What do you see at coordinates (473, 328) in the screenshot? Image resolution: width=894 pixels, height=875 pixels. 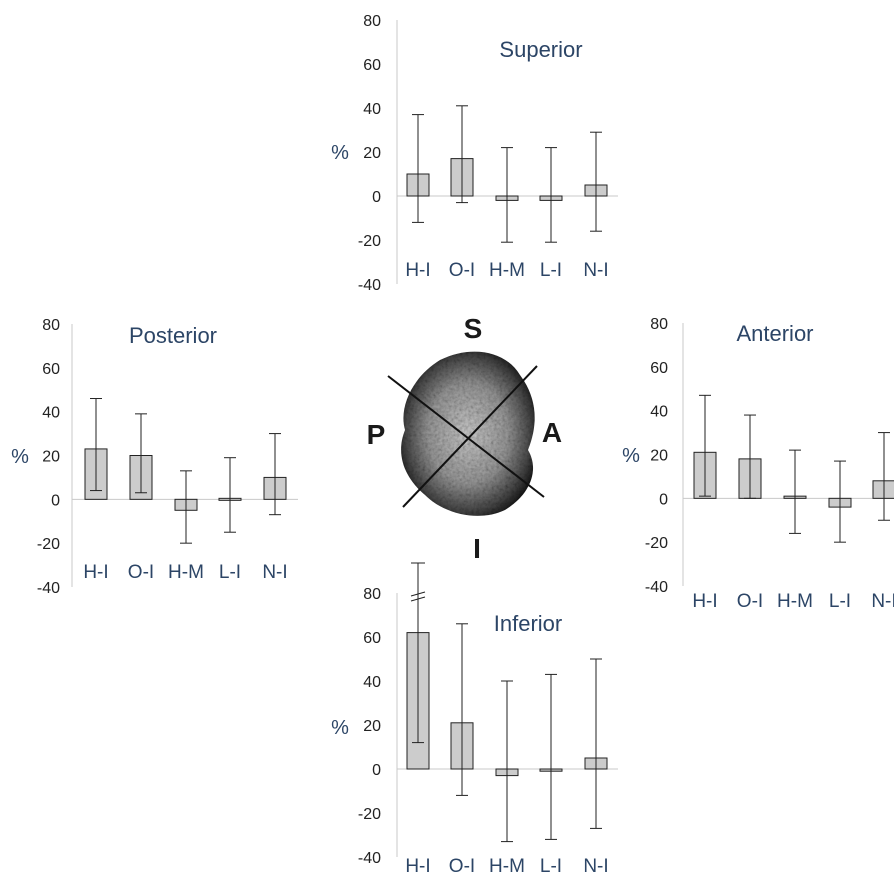 I see `orientation-label-superior: S` at bounding box center [473, 328].